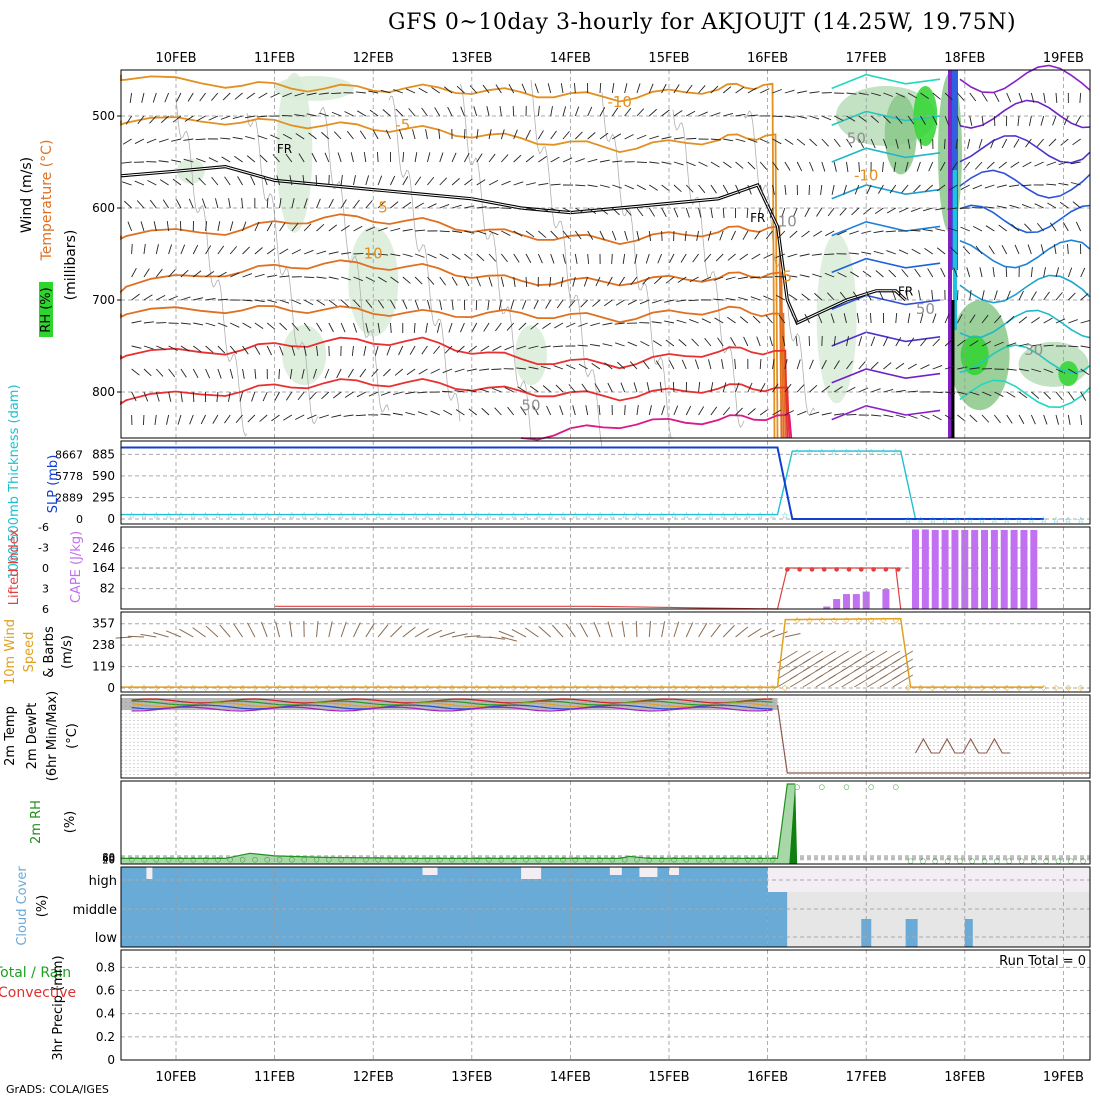 Image resolution: width=1100 pixels, height=1100 pixels. What do you see at coordinates (648, 872) in the screenshot?
I see `cloud-gap` at bounding box center [648, 872].